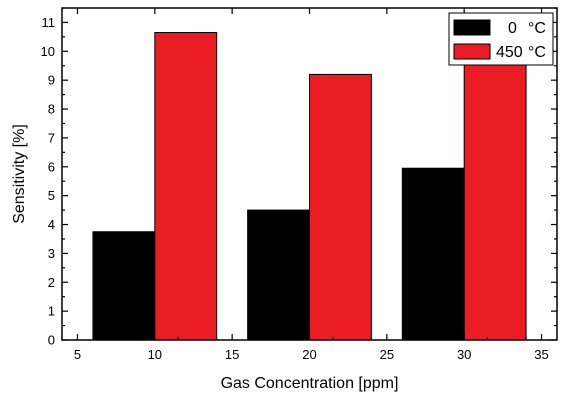 The width and height of the screenshot is (566, 396). What do you see at coordinates (51, 195) in the screenshot?
I see `y-tick-label-5: 5` at bounding box center [51, 195].